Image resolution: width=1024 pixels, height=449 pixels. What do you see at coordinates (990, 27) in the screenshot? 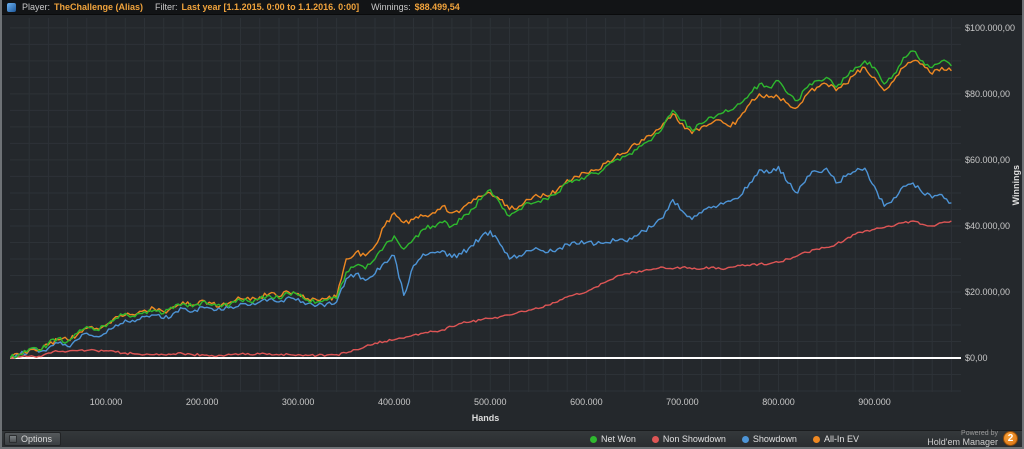
I see `y-tick-label: $100.000,00` at bounding box center [990, 27].